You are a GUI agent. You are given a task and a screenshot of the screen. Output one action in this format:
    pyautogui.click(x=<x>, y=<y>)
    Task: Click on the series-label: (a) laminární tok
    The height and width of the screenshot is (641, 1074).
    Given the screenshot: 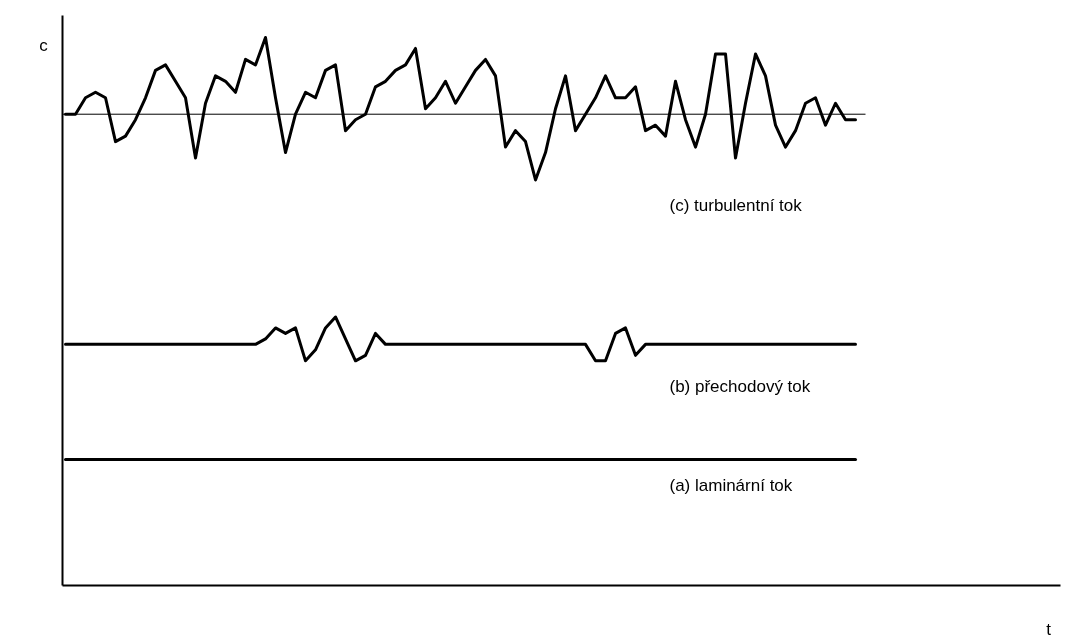 What is the action you would take?
    pyautogui.click(x=731, y=485)
    